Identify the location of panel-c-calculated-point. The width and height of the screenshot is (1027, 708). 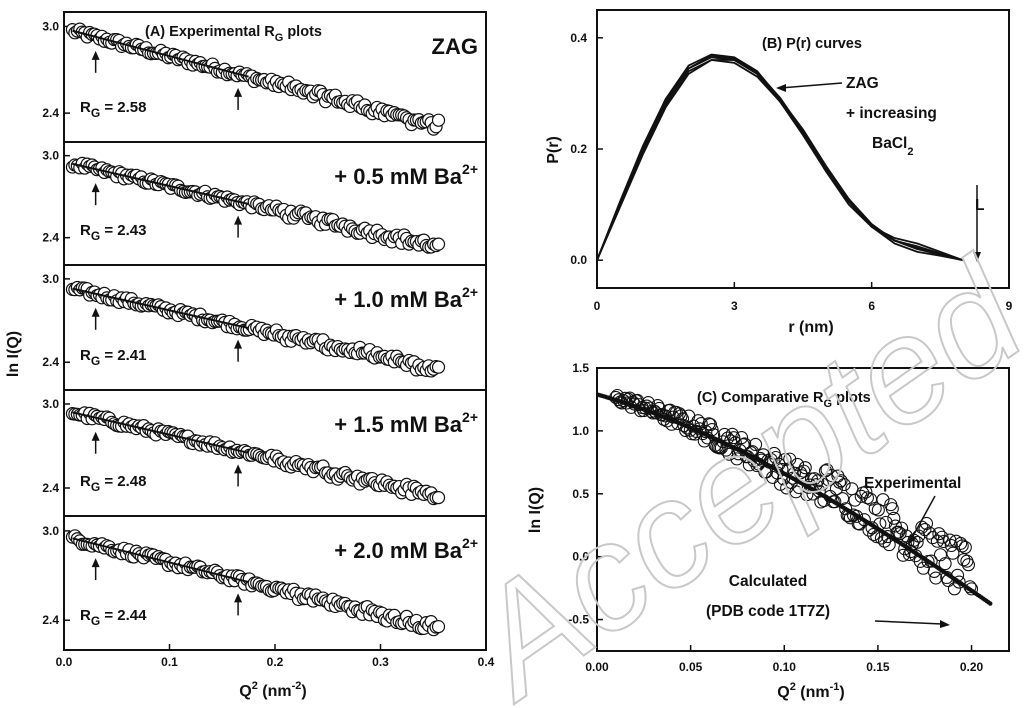
(990, 603).